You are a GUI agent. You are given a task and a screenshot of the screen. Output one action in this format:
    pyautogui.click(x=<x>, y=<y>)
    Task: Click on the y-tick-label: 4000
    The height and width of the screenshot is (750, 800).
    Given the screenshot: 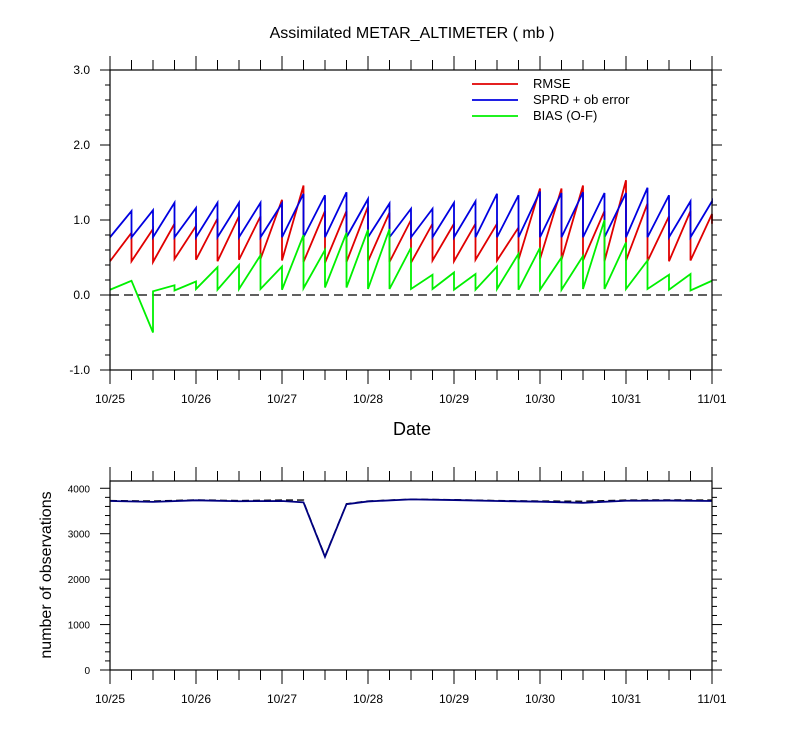 What is the action you would take?
    pyautogui.click(x=79, y=489)
    